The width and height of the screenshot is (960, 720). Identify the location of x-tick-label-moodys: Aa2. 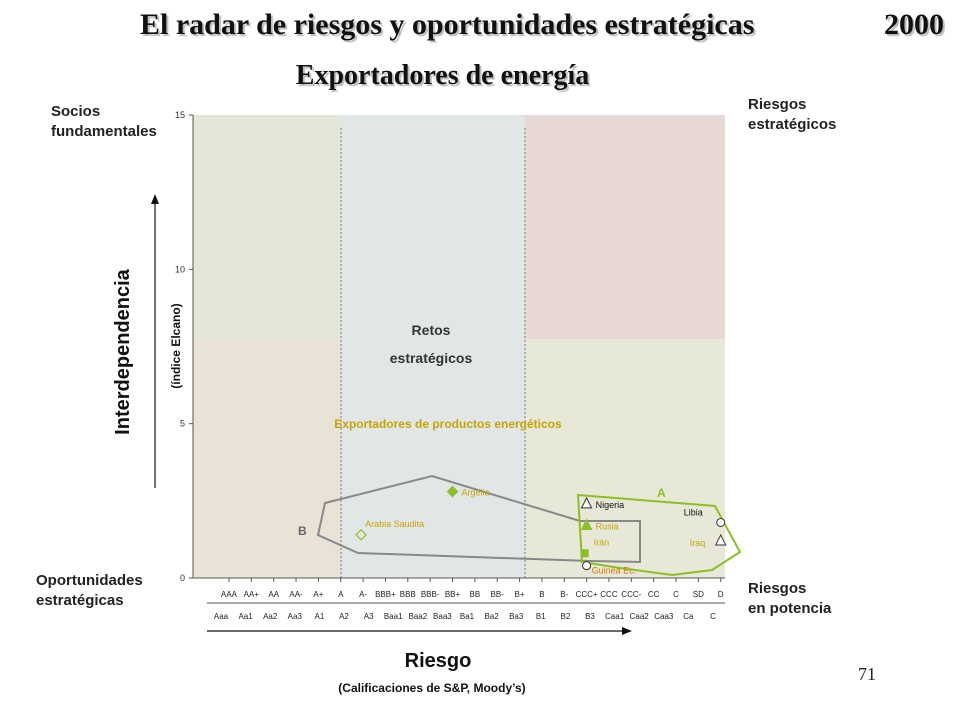
(270, 616).